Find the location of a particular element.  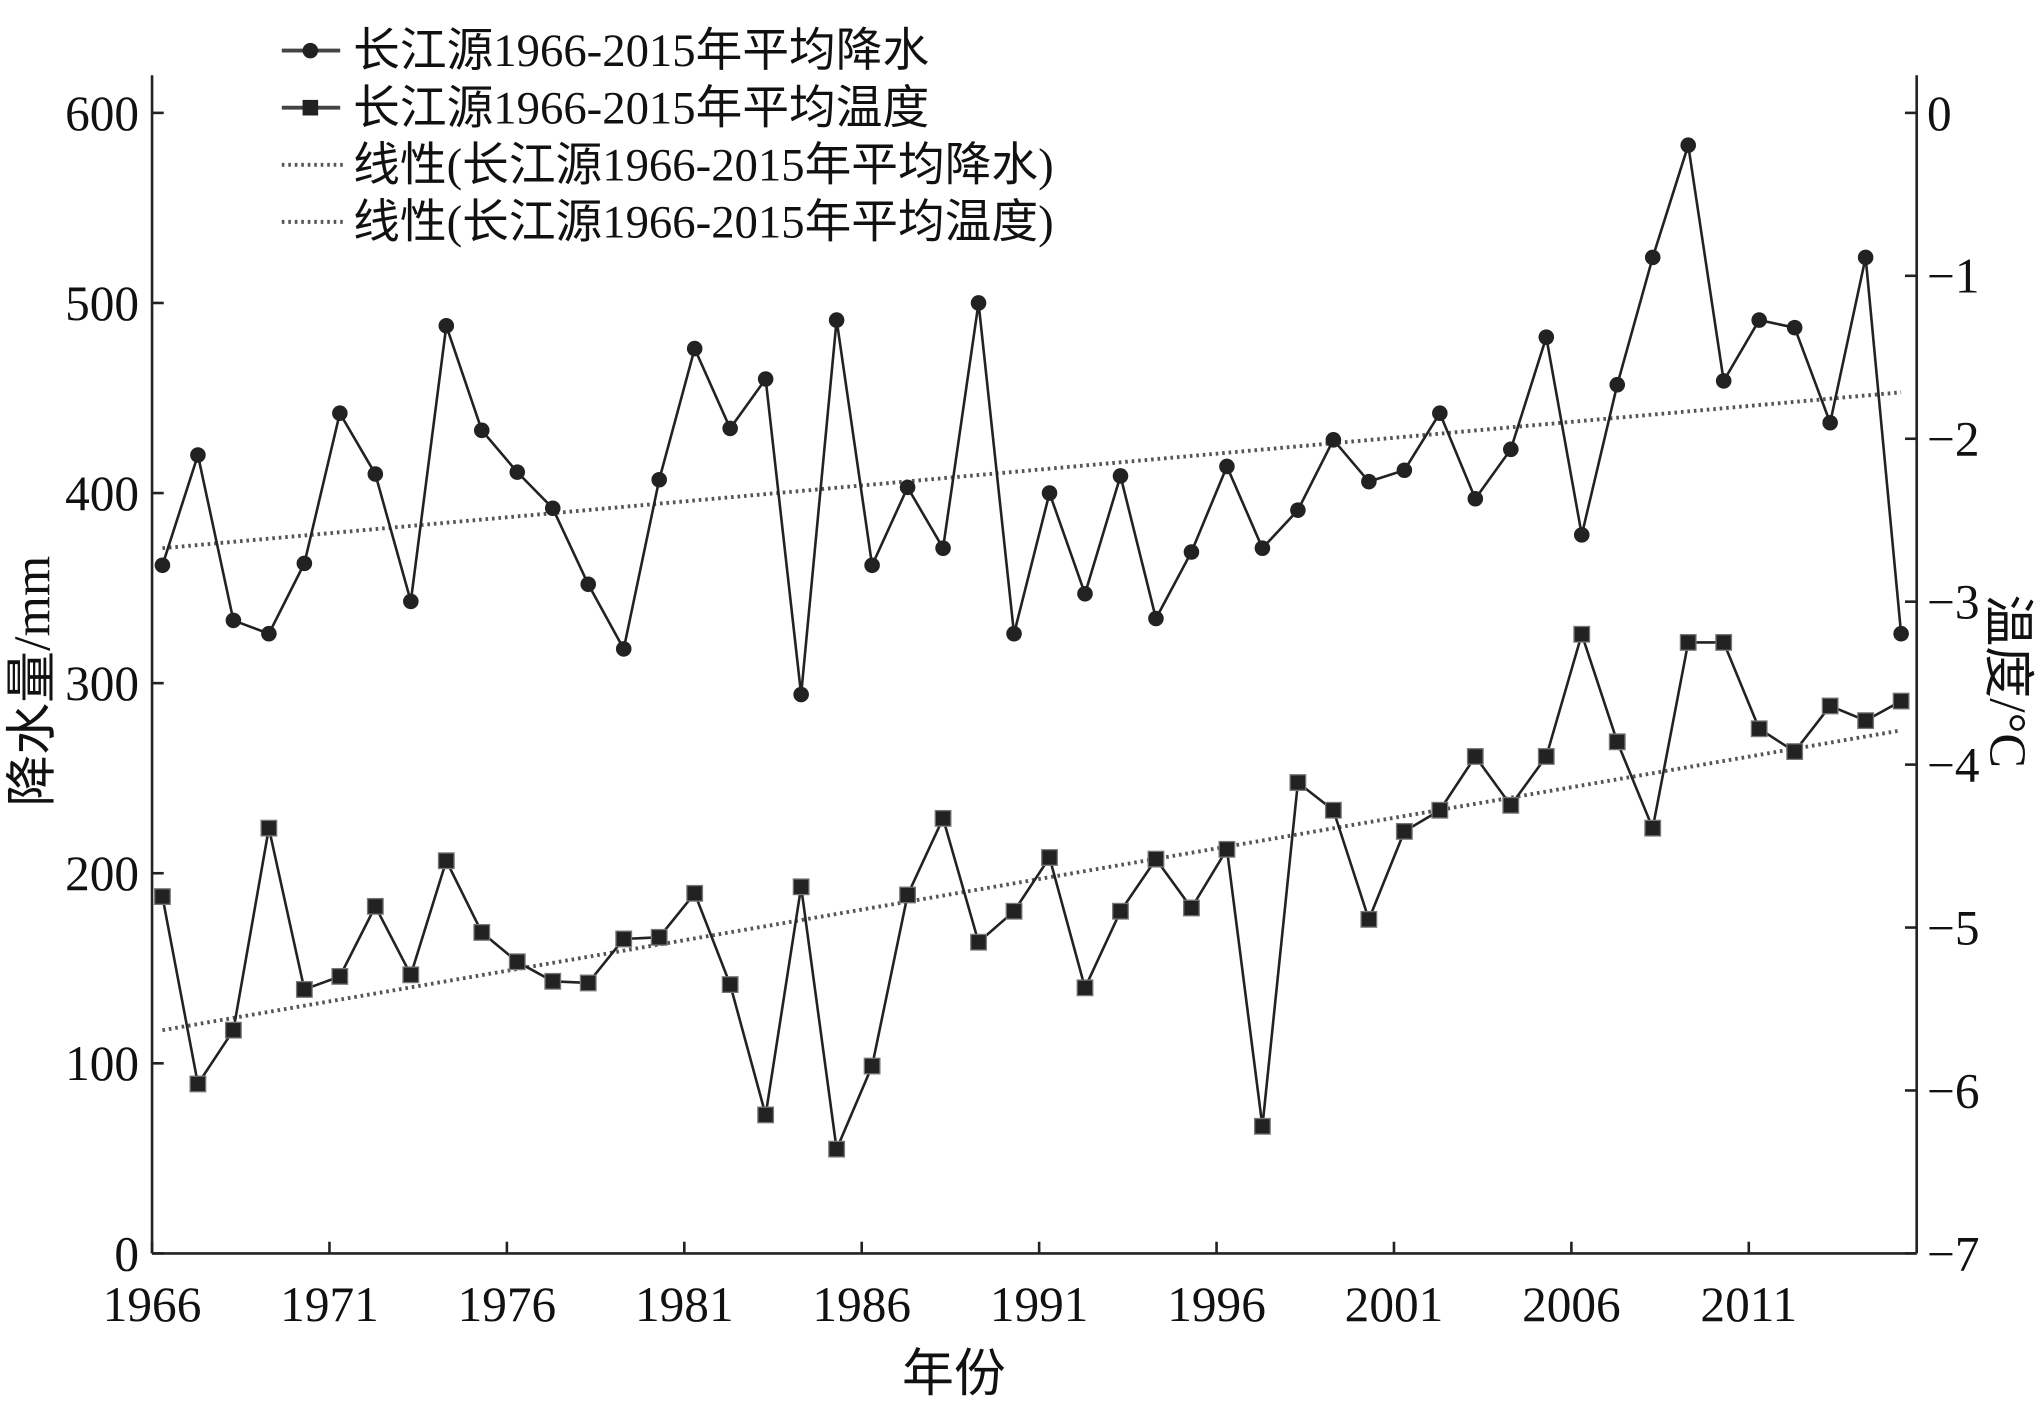

y-tick-label: 600 is located at coordinates (102, 113).